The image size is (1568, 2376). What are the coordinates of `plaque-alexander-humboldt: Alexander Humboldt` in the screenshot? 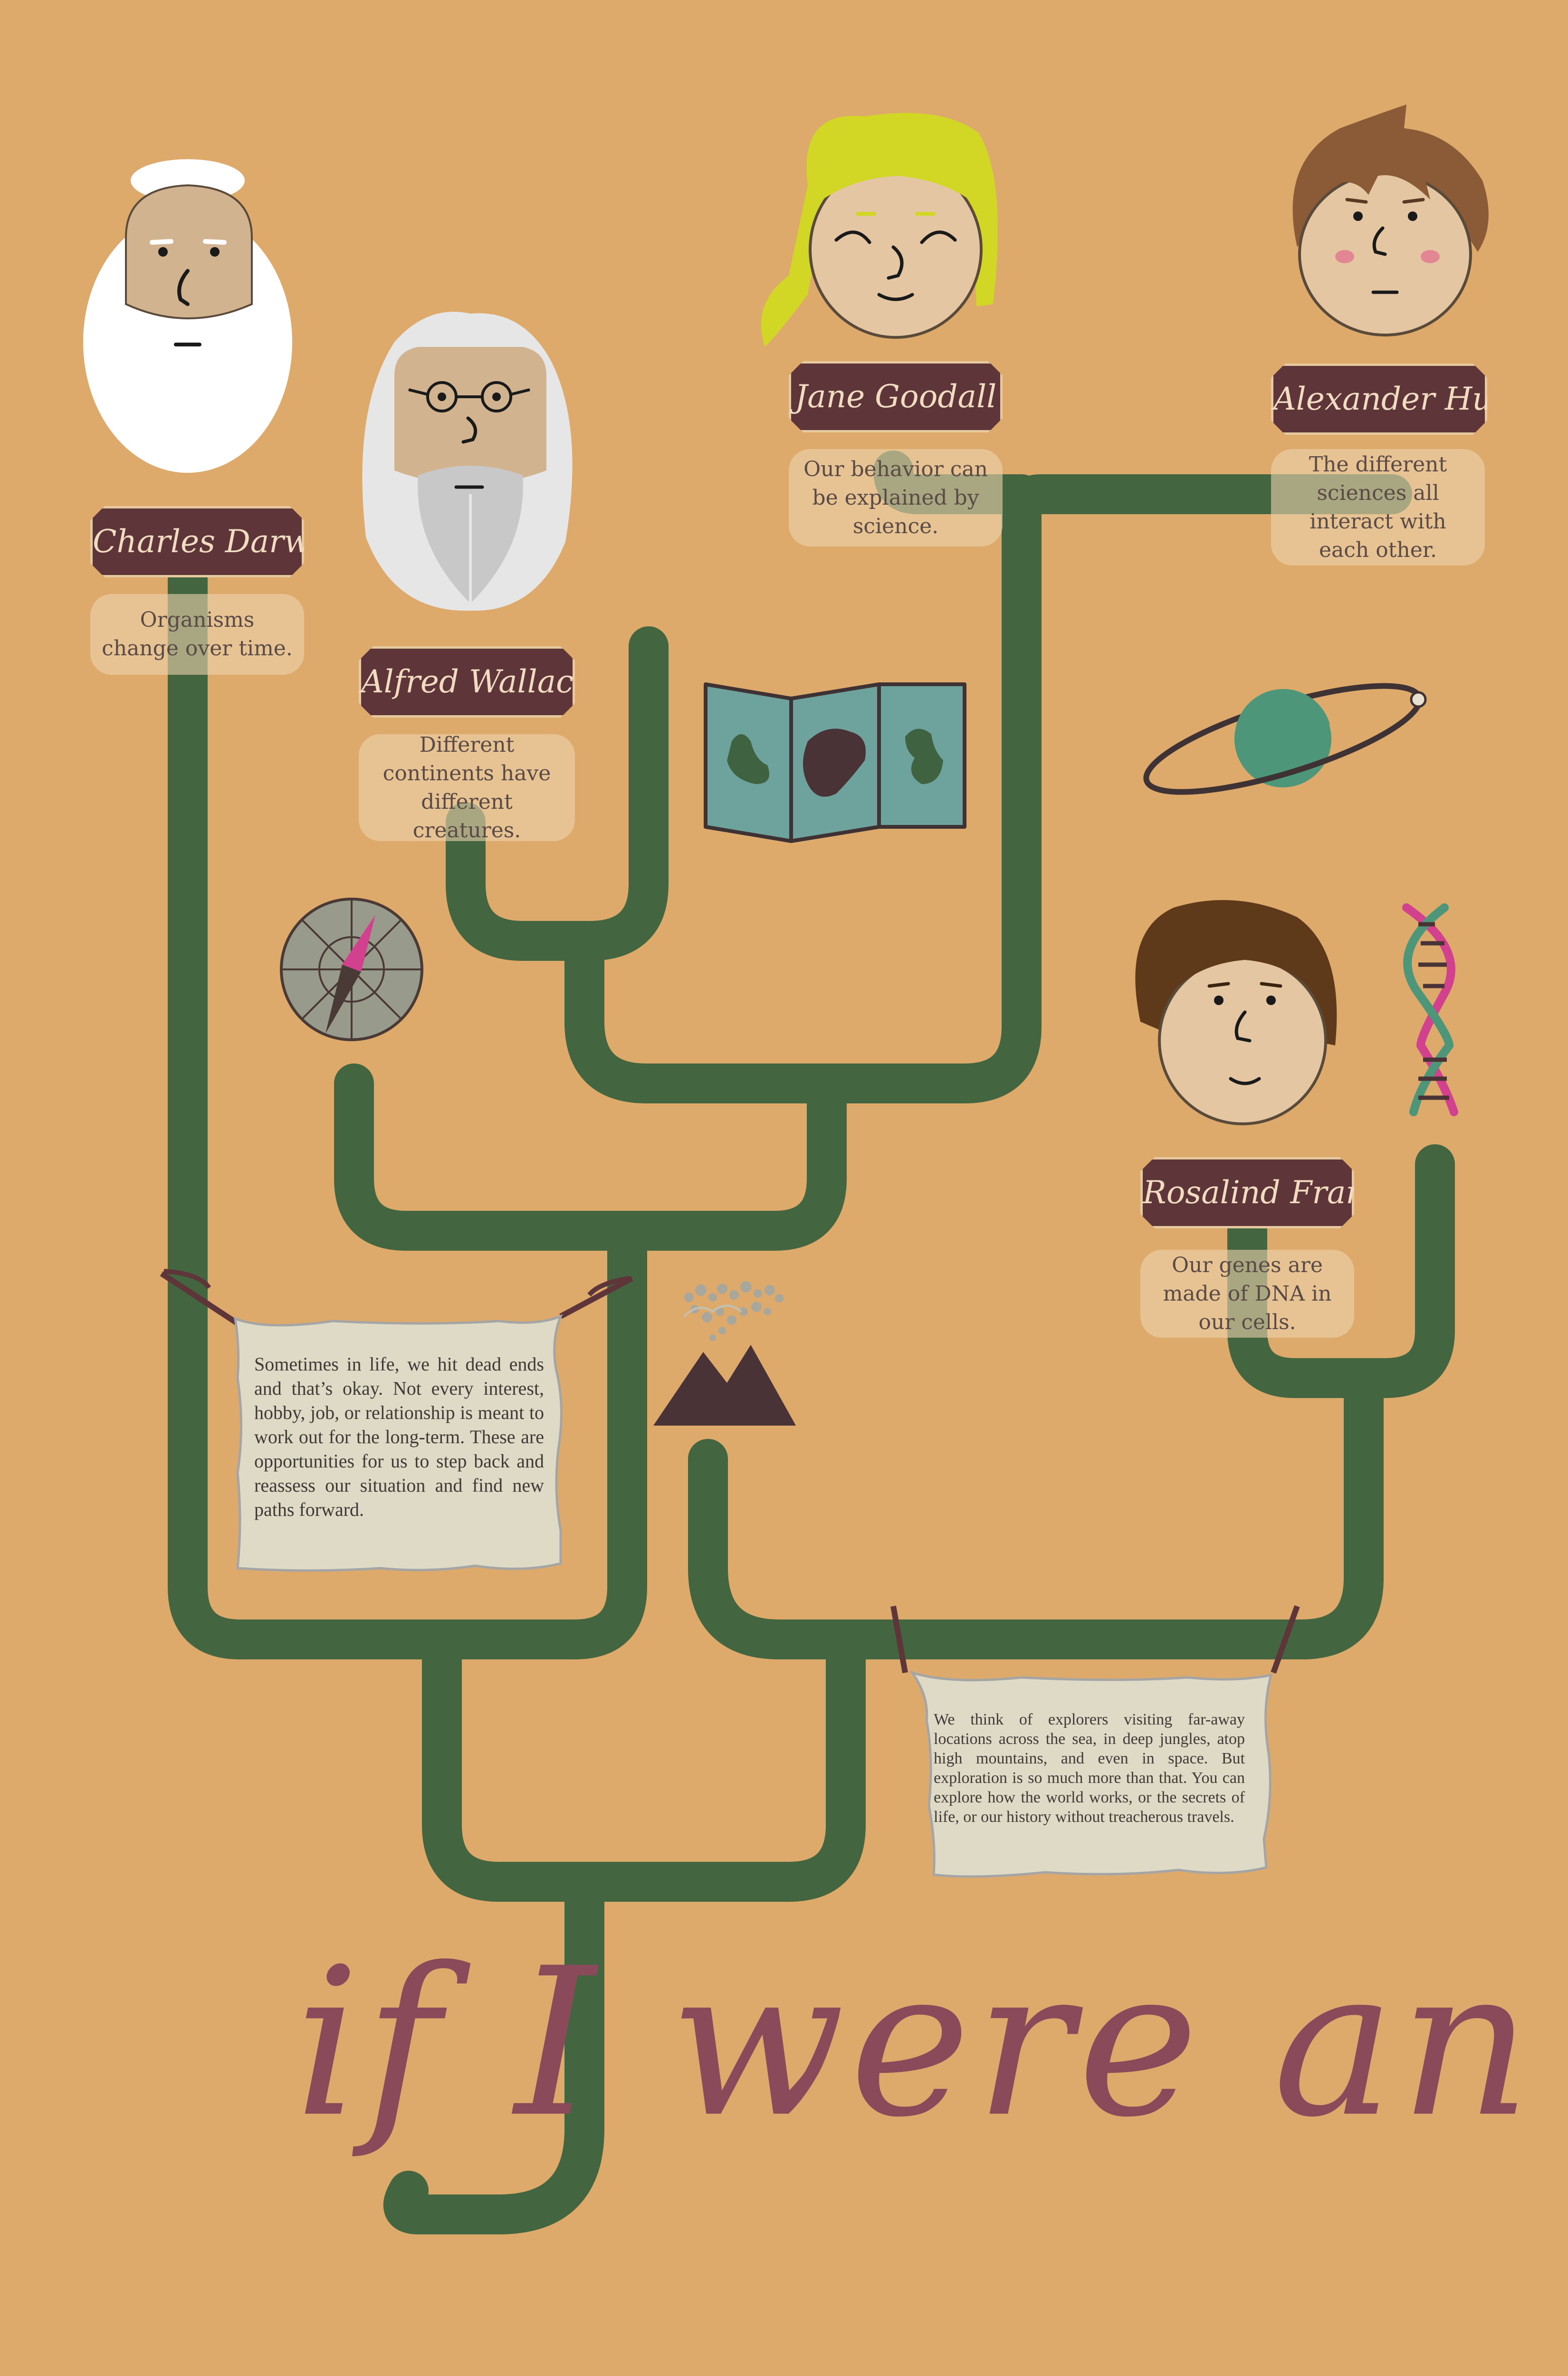 It's located at (1379, 399).